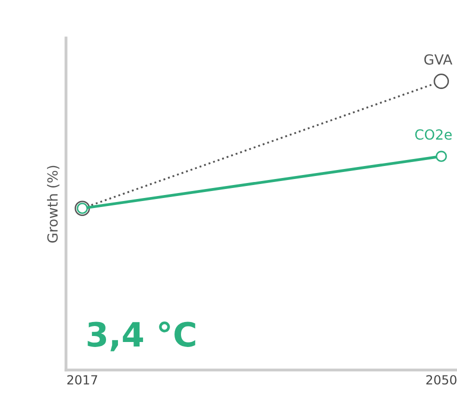 The height and width of the screenshot is (400, 457). I want to click on y-axis-title: Growth (%), so click(53, 204).